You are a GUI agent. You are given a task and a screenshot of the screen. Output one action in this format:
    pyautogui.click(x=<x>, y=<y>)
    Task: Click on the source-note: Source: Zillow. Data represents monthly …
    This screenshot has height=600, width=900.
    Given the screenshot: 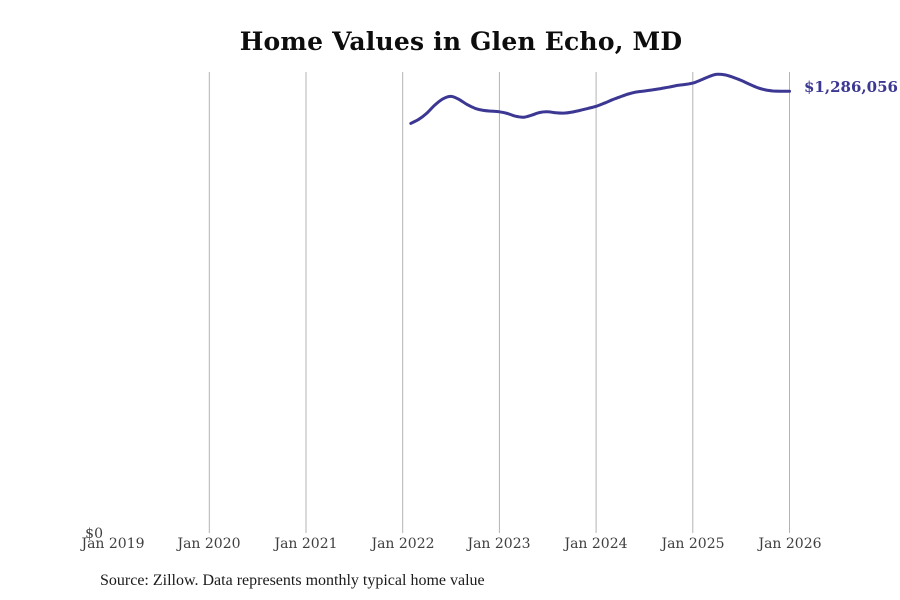 What is the action you would take?
    pyautogui.click(x=292, y=580)
    